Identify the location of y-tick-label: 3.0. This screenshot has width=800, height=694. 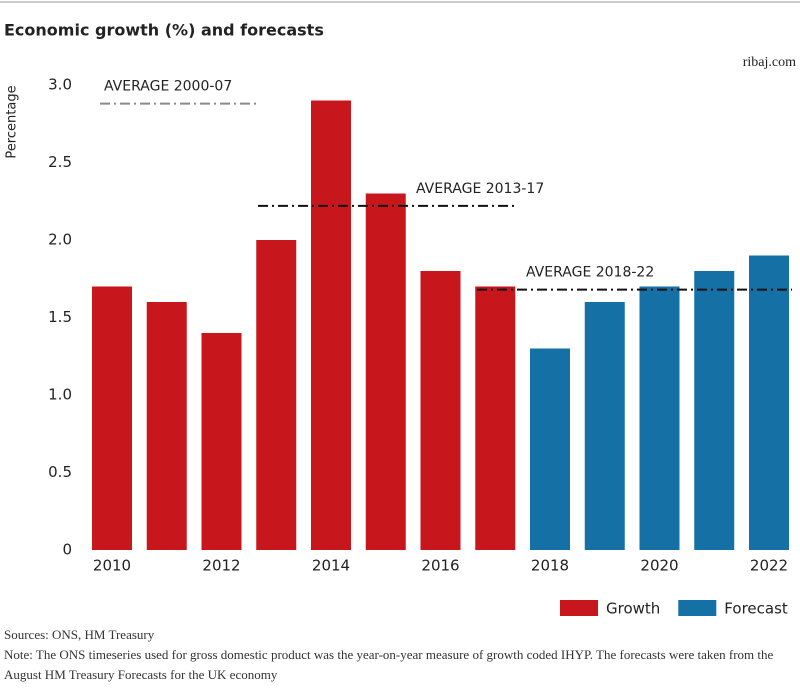
(60, 85).